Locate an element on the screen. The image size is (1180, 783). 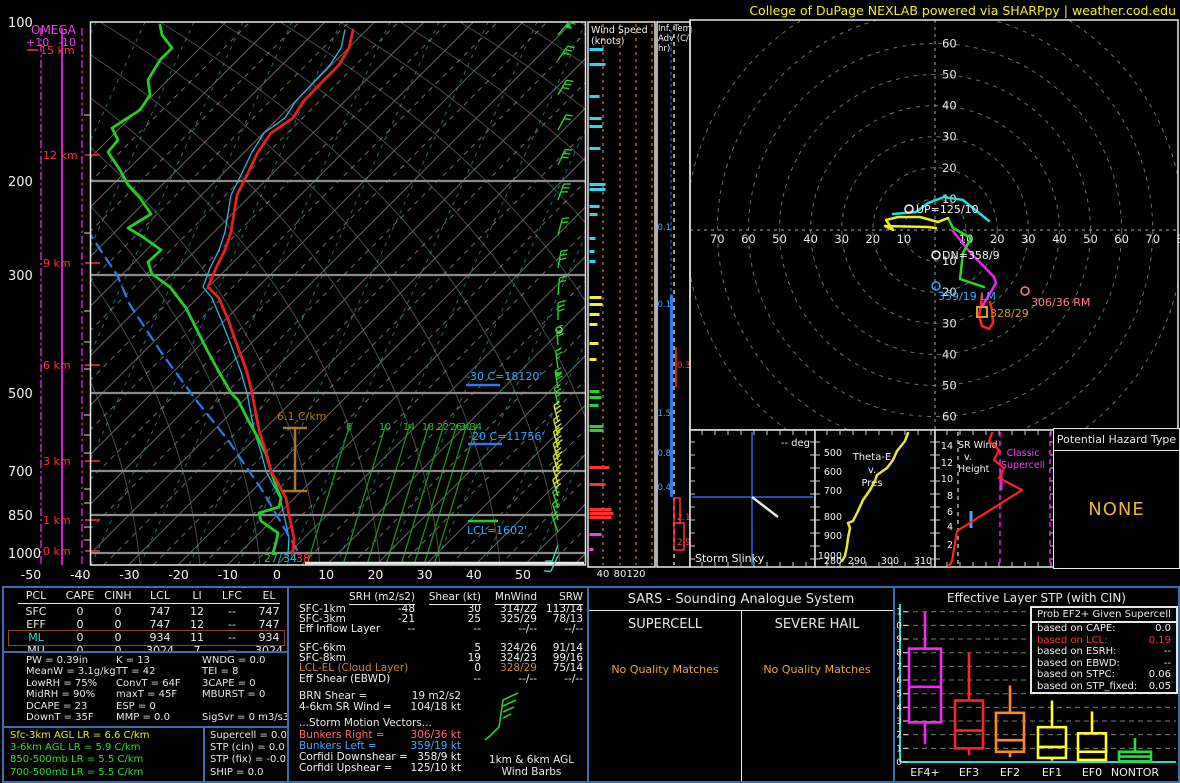
svg-text: 7 is located at coordinates (899, 667).